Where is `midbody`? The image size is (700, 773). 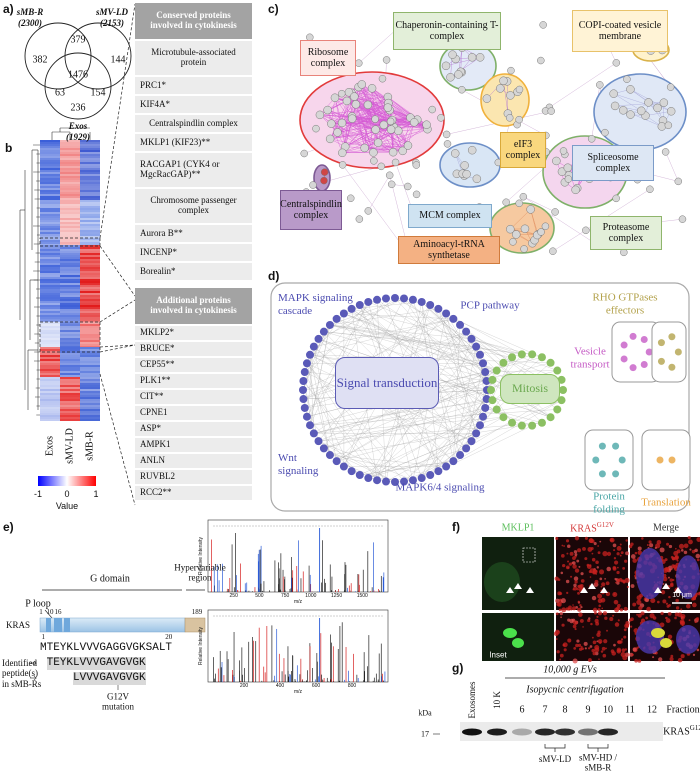 midbody is located at coordinates (510, 633).